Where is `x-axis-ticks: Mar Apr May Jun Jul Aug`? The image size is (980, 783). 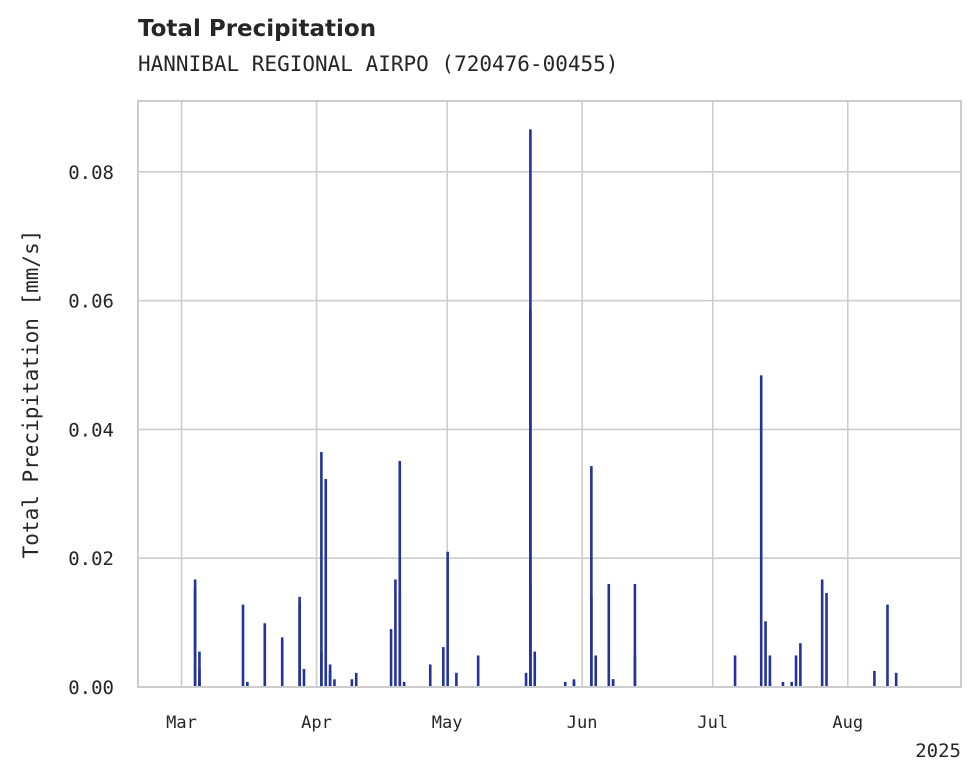
x-axis-ticks: Mar Apr May Jun Jul Aug is located at coordinates (514, 723).